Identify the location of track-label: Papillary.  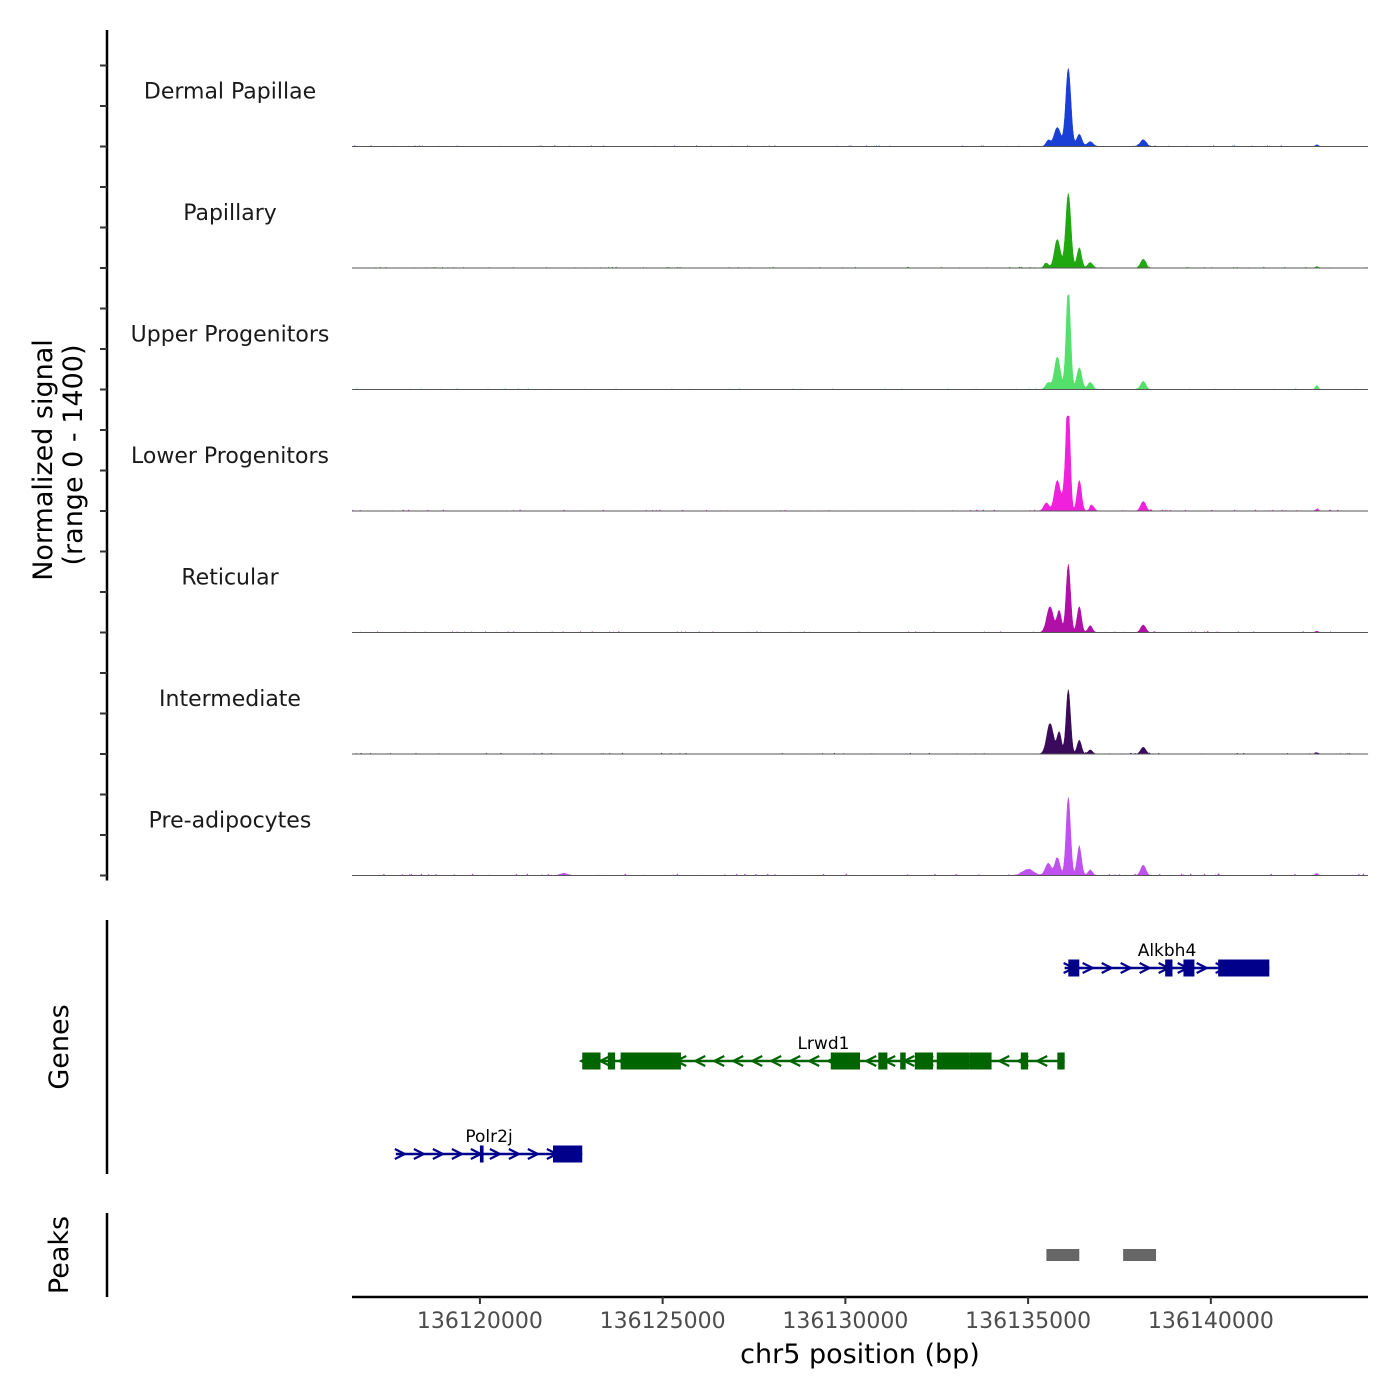
(230, 213).